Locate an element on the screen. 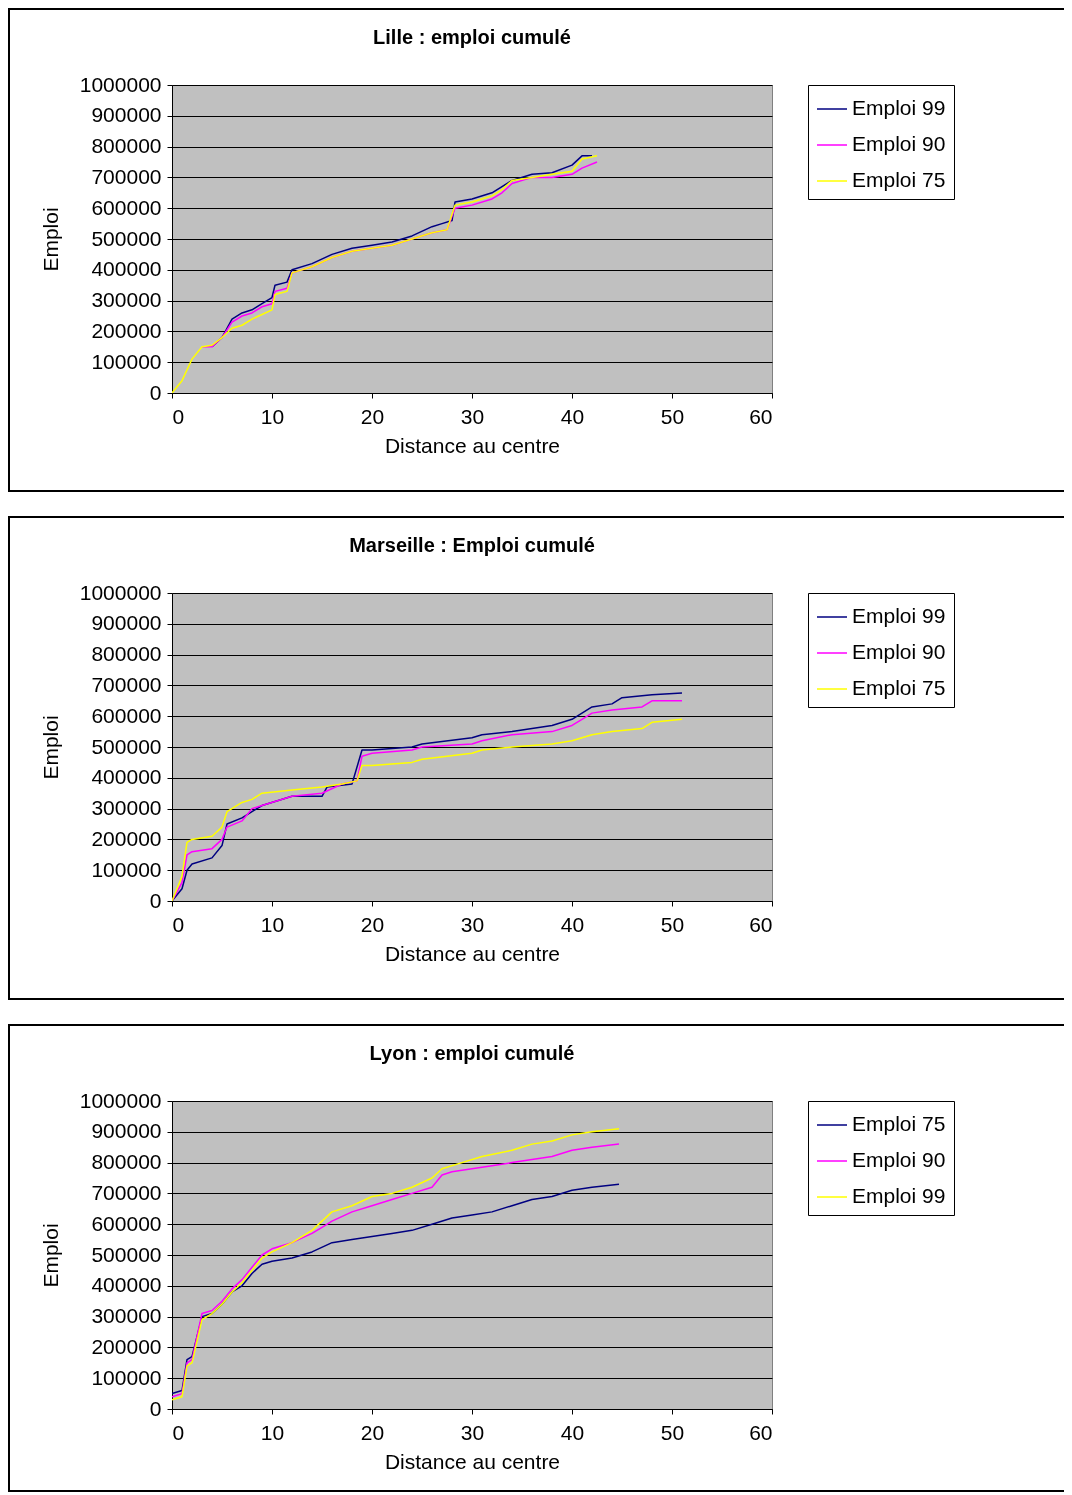  chart-title: Lyon : emploi cumulé is located at coordinates (472, 1053).